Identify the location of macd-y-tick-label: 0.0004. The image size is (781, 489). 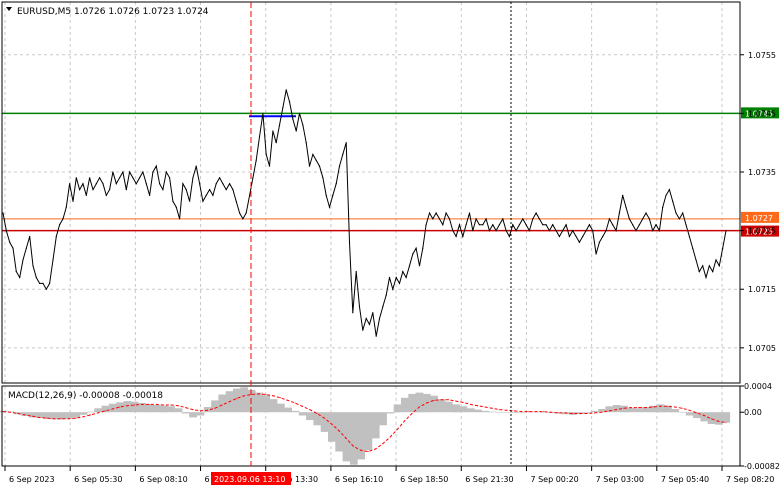
(758, 386).